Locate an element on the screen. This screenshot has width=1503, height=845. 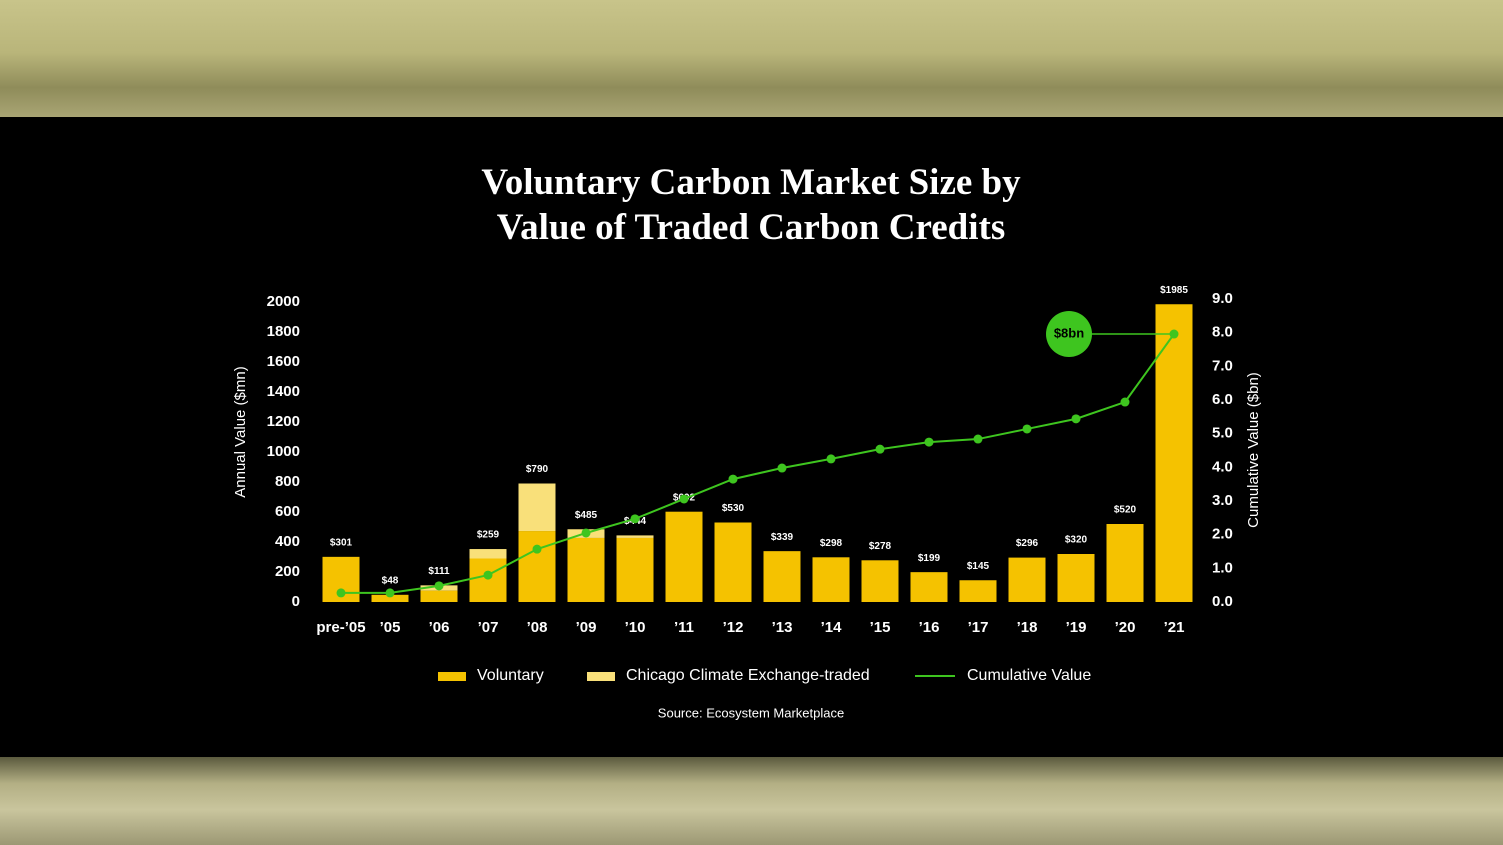
y2-tick-label: 1.0 is located at coordinates (1222, 567).